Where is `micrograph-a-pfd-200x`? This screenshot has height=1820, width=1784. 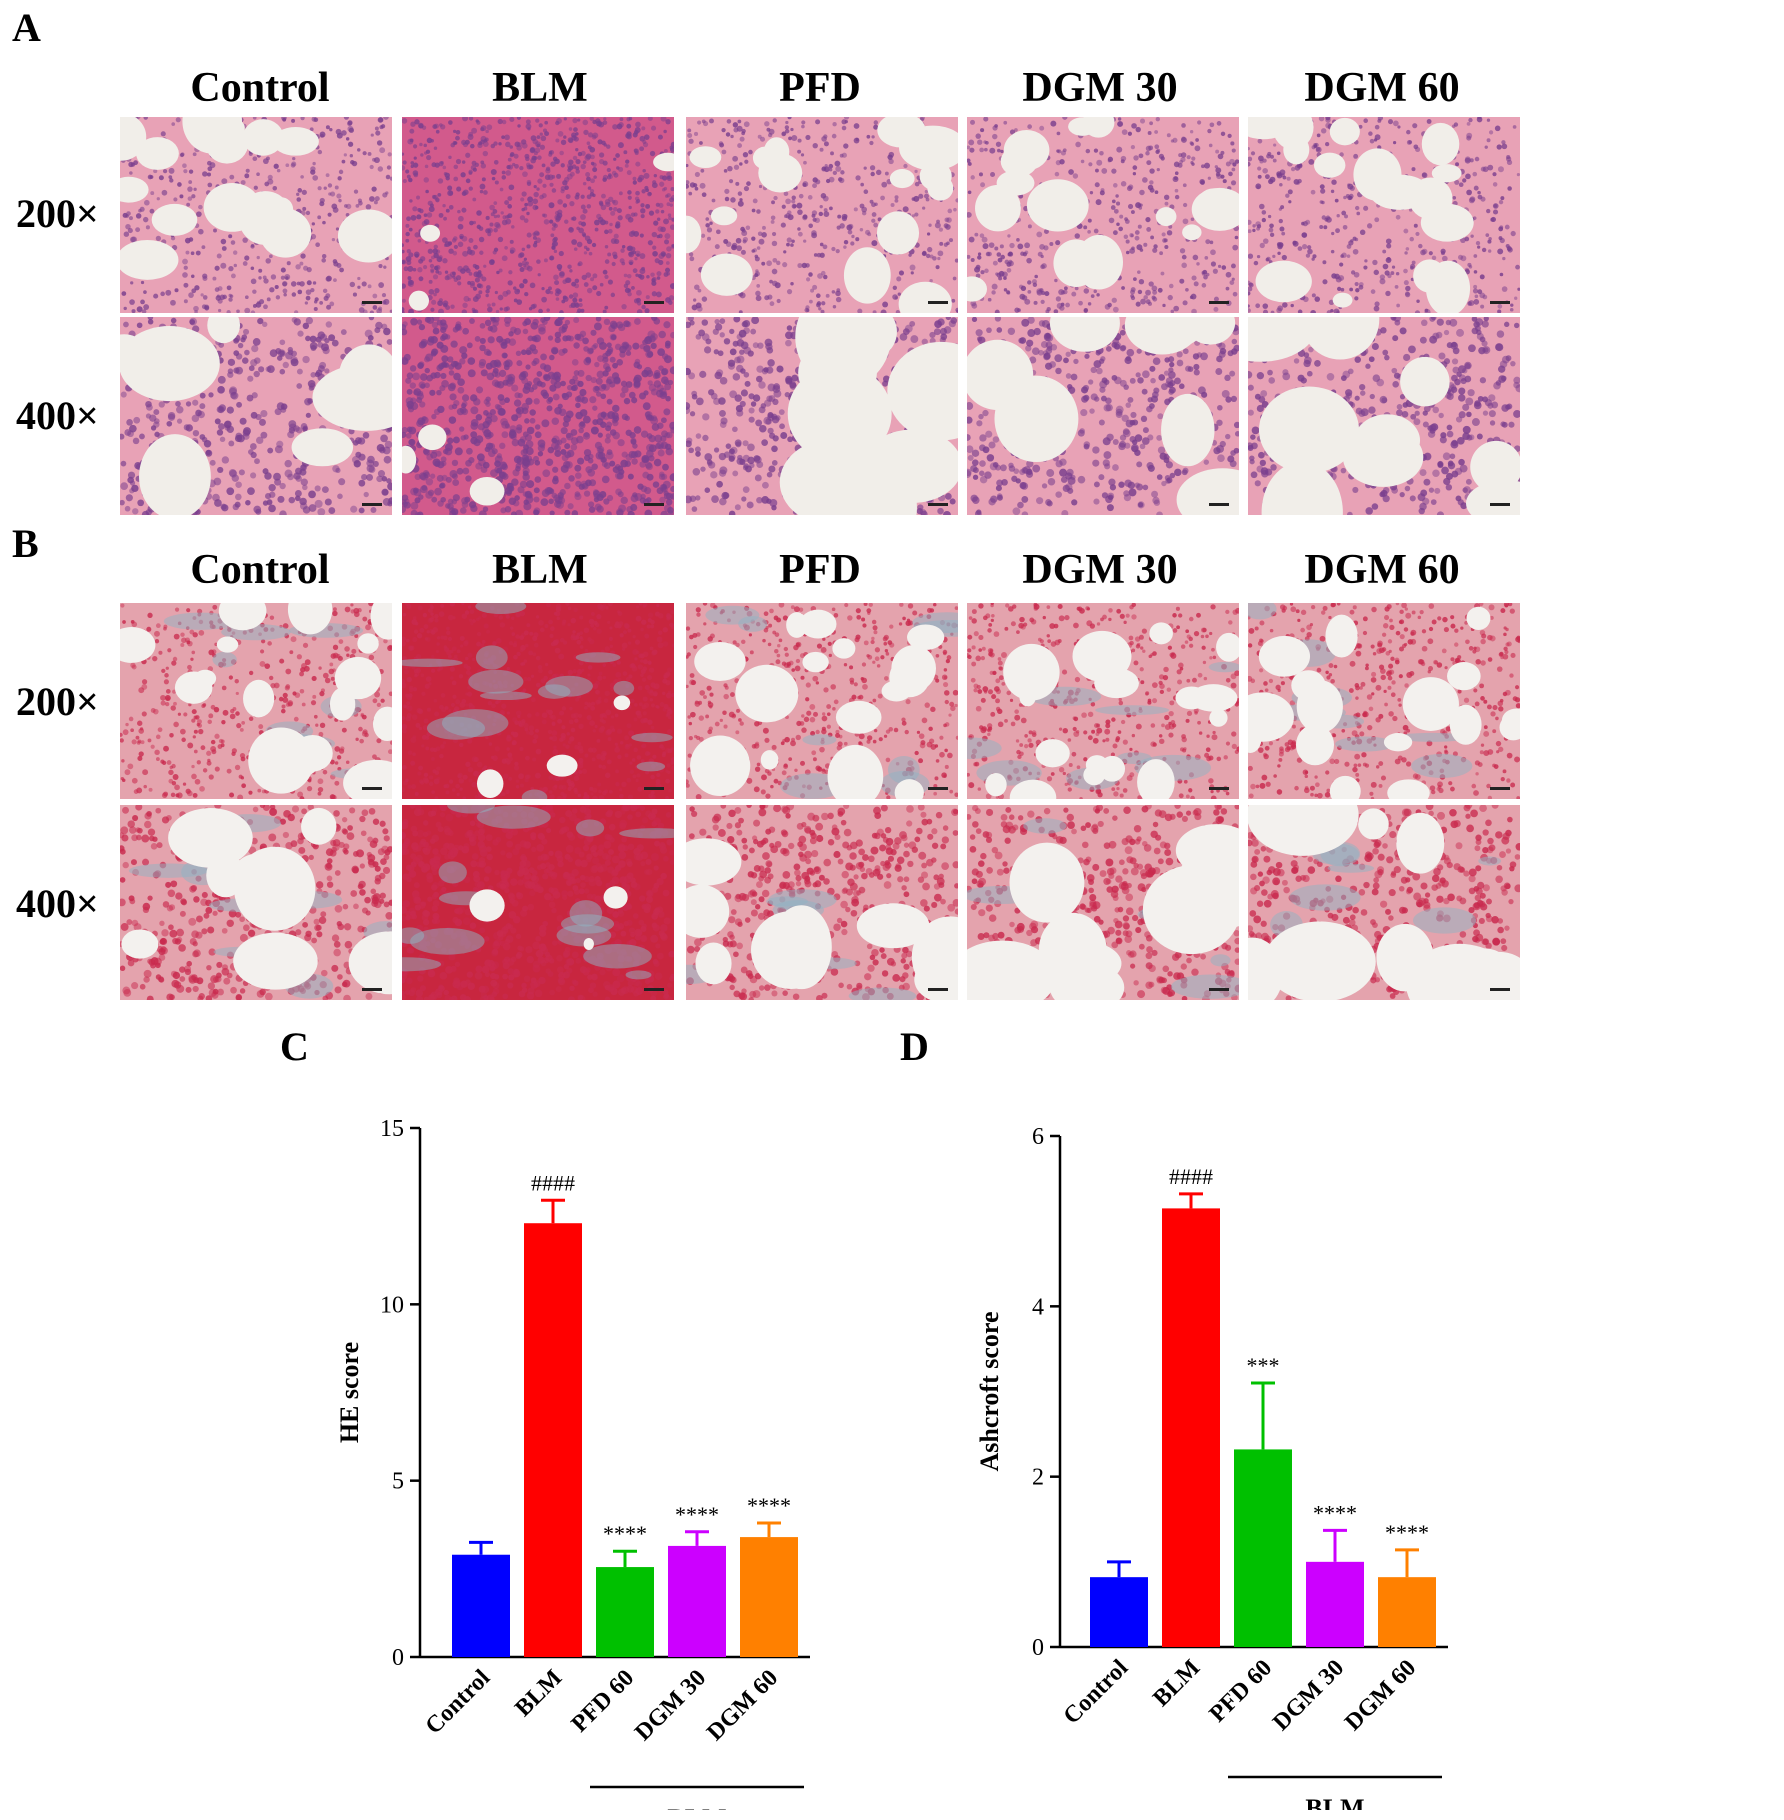
micrograph-a-pfd-200x is located at coordinates (822, 215).